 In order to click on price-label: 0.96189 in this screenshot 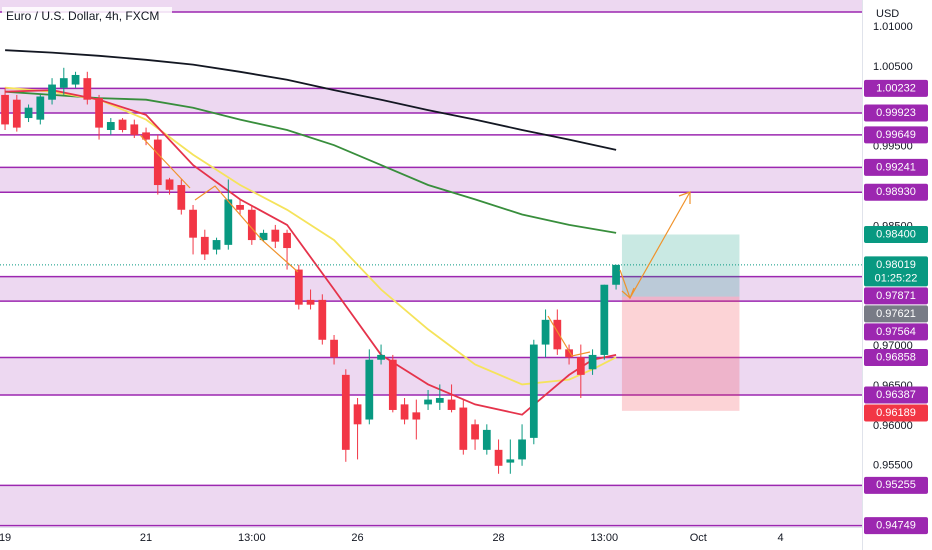, I will do `click(896, 413)`.